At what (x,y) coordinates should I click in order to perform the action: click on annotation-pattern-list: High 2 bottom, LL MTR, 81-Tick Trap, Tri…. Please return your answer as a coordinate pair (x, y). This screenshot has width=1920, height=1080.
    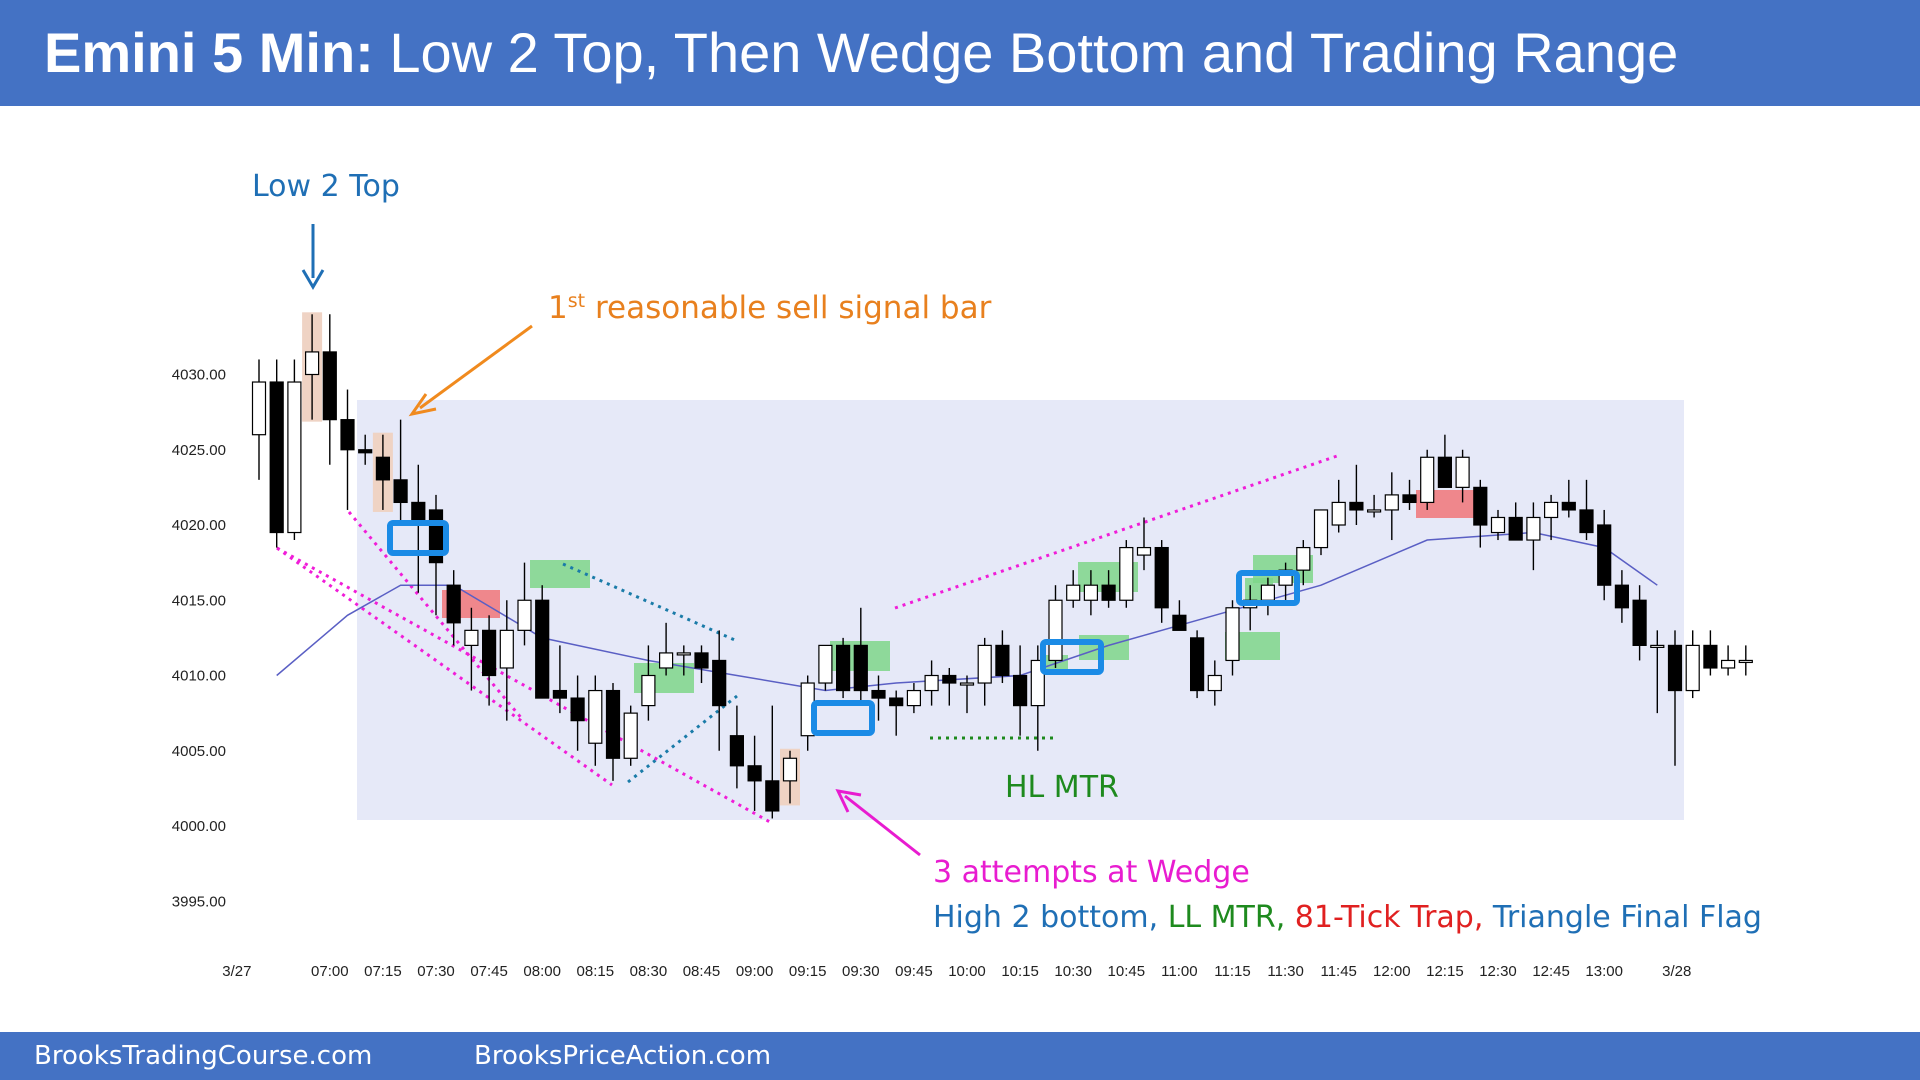
    Looking at the image, I should click on (1347, 917).